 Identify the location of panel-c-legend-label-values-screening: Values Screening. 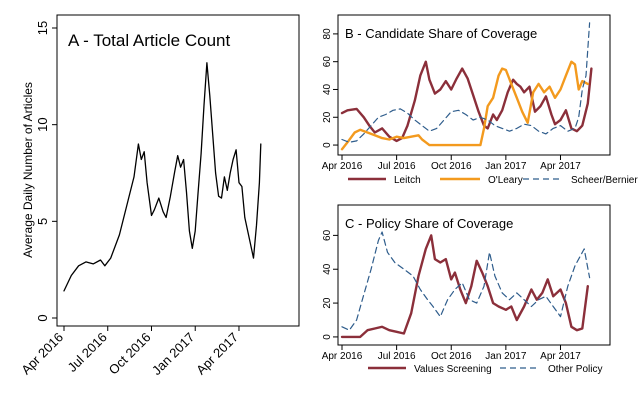
(453, 369).